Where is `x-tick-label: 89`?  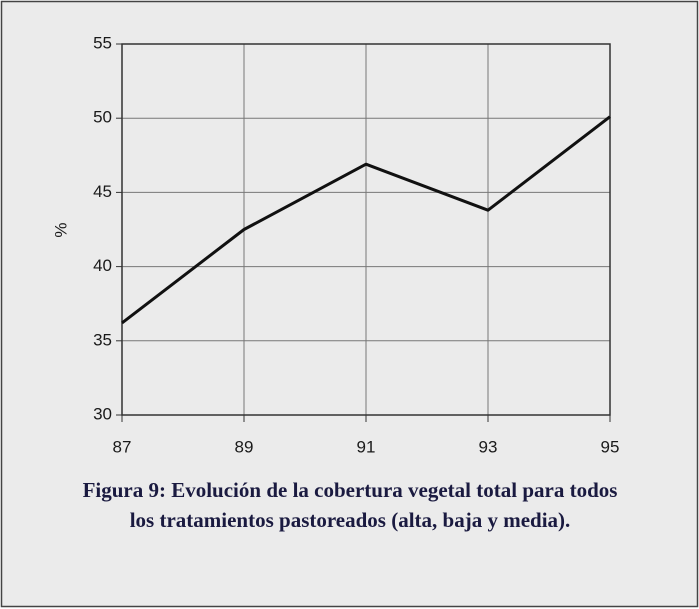
x-tick-label: 89 is located at coordinates (244, 446).